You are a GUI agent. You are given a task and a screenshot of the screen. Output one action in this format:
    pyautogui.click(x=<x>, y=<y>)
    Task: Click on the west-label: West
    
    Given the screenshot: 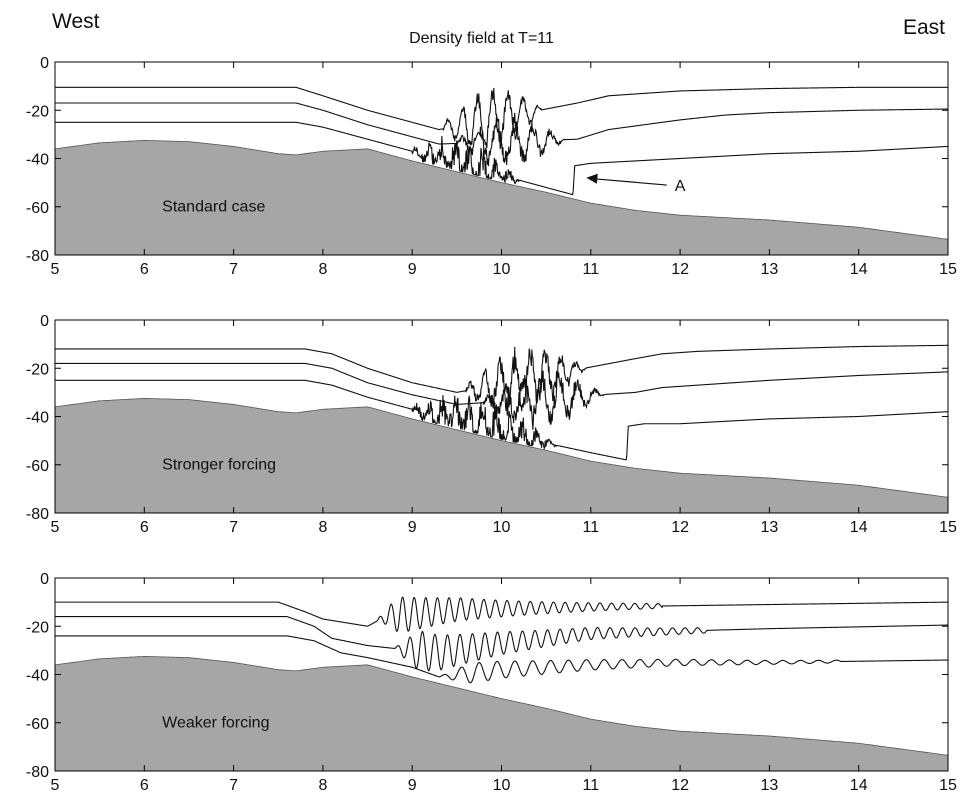 What is the action you would take?
    pyautogui.click(x=76, y=21)
    